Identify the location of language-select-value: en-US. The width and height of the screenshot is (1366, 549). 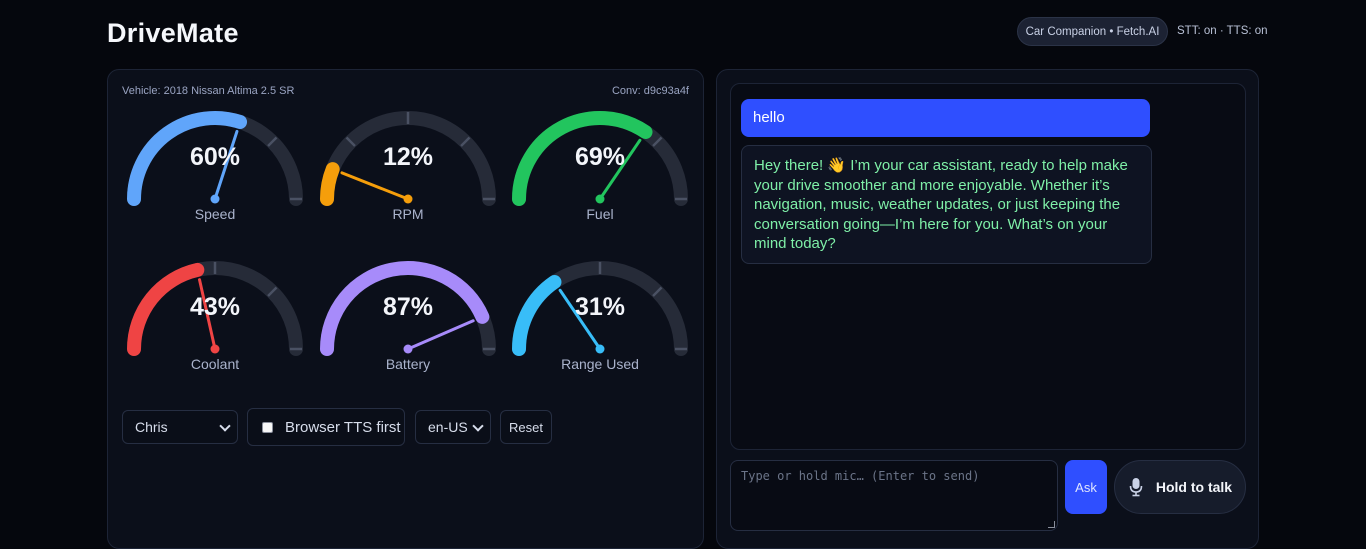
(448, 427).